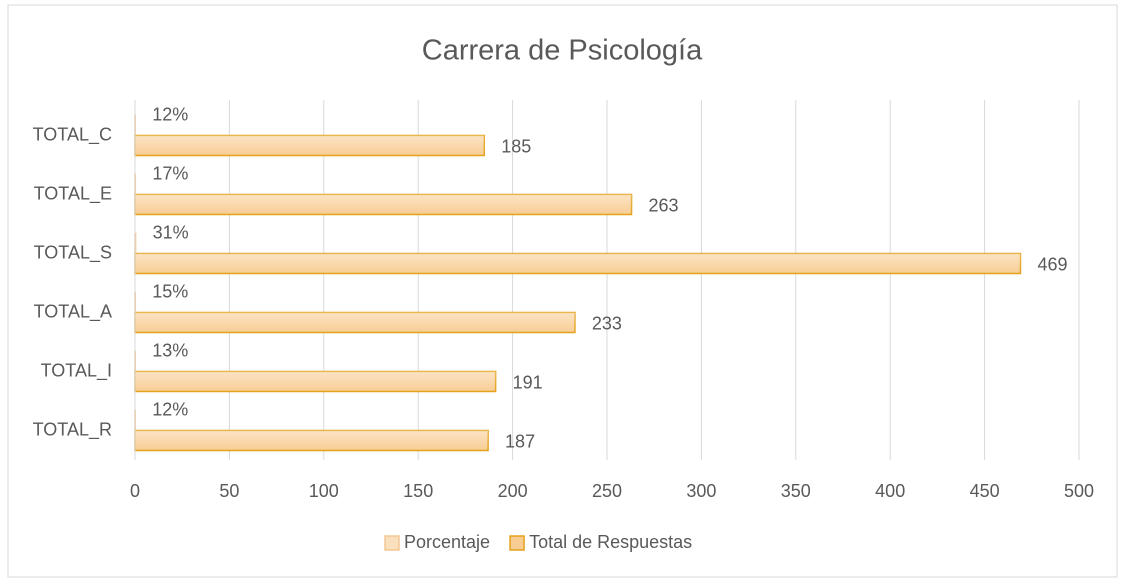 The height and width of the screenshot is (579, 1125). What do you see at coordinates (76, 370) in the screenshot?
I see `y-tick-label: TOTAL_I` at bounding box center [76, 370].